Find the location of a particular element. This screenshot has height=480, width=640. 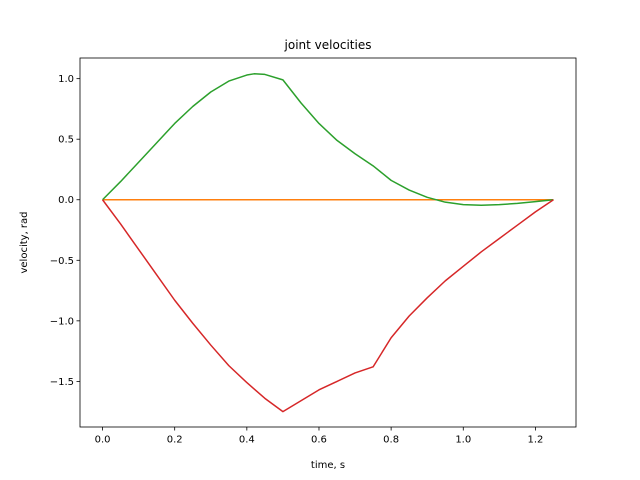

x-tick-label: 1.2 is located at coordinates (535, 440).